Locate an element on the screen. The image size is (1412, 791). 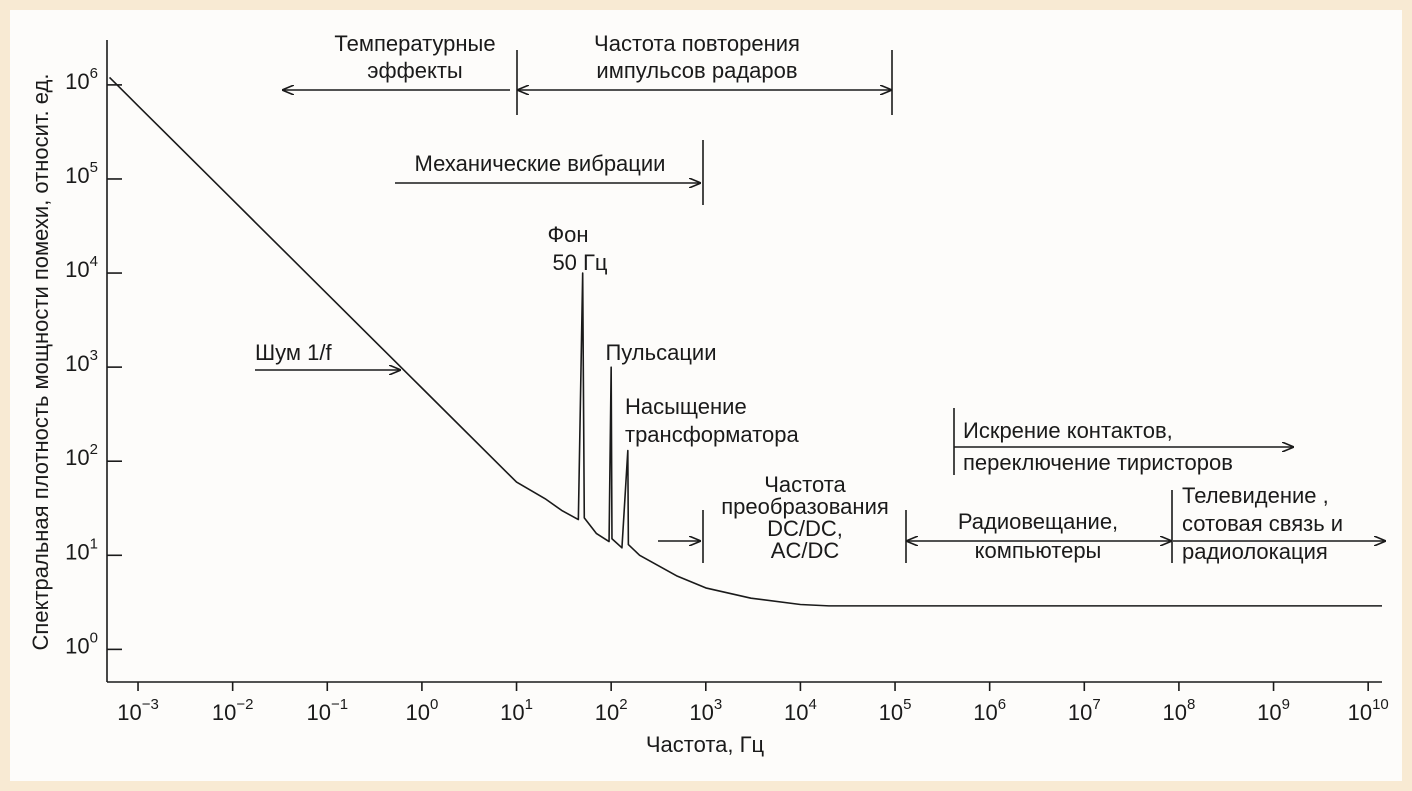
annotation: Частота повторения is located at coordinates (697, 43).